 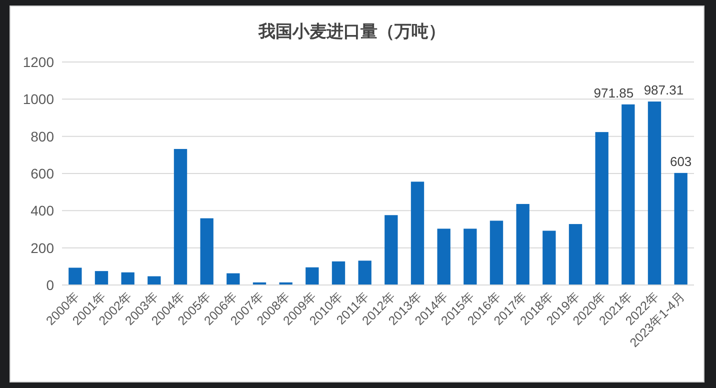 What do you see at coordinates (42, 210) in the screenshot?
I see `y-tick-label: 400` at bounding box center [42, 210].